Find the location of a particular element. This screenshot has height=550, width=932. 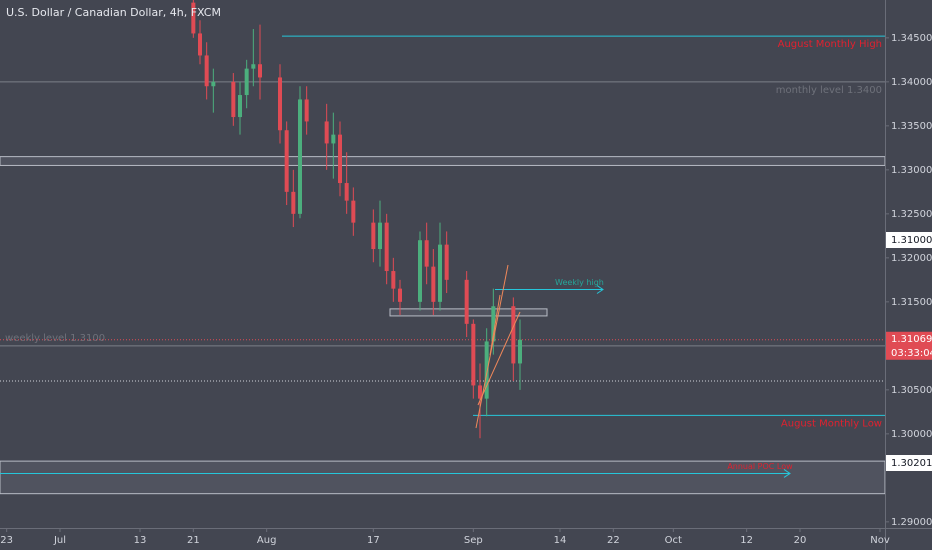

x-tick-label: 21 is located at coordinates (193, 540).